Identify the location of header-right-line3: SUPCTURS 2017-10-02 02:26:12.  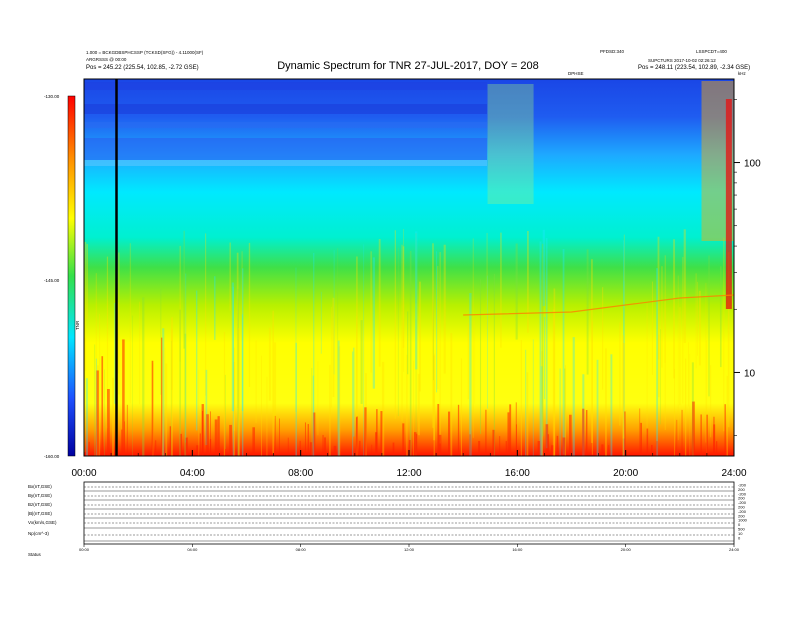
(682, 60).